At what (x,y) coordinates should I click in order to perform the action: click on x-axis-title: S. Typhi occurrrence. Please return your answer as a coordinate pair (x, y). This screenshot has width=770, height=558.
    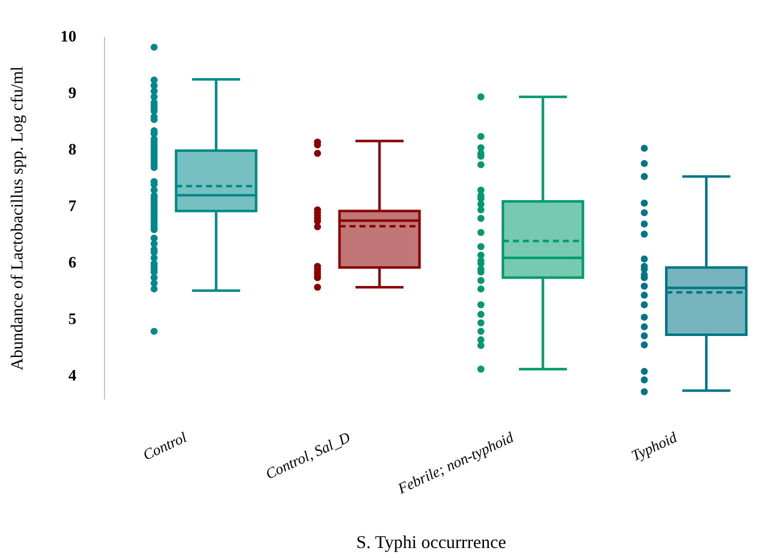
    Looking at the image, I should click on (431, 542).